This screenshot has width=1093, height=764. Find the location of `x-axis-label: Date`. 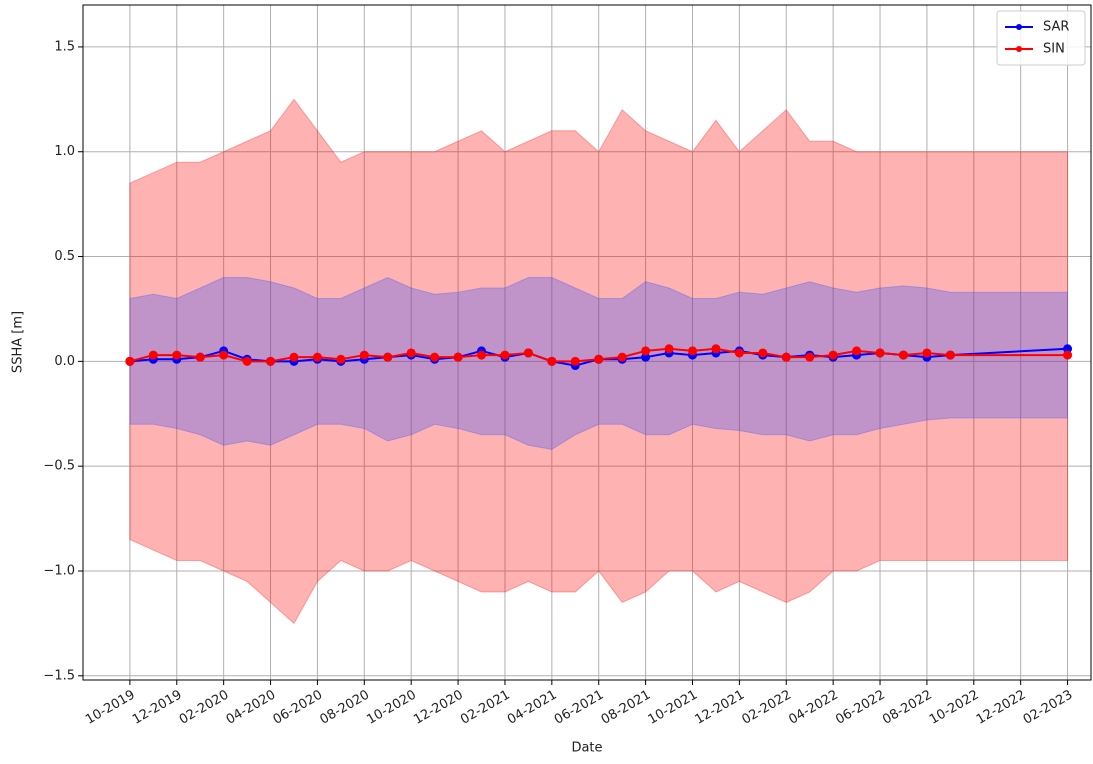

x-axis-label: Date is located at coordinates (586, 748).